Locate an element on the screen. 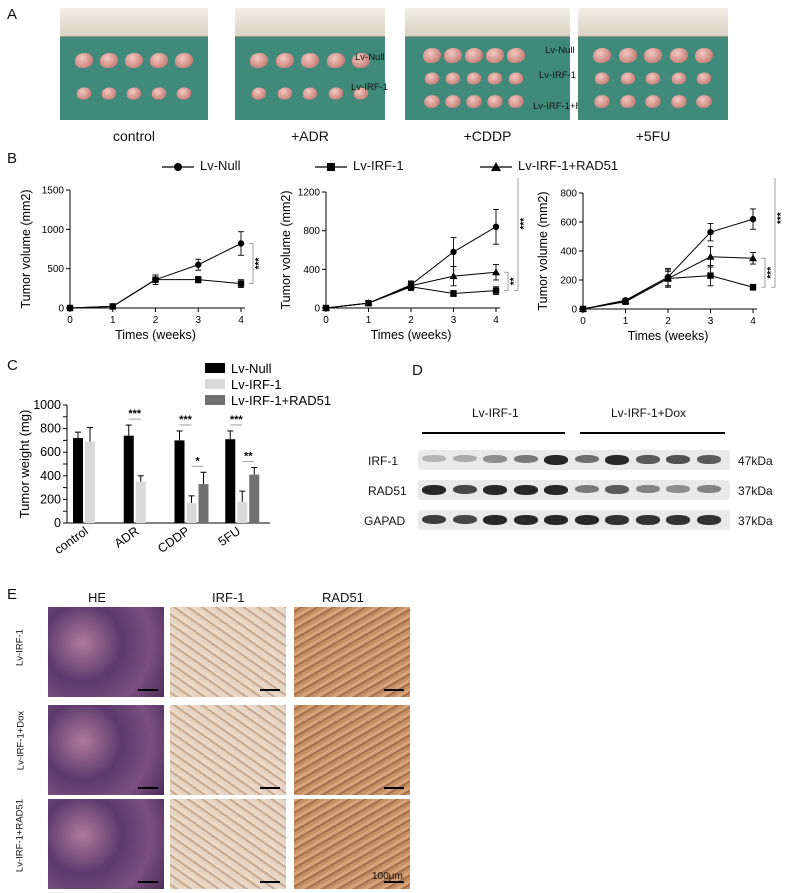 Image resolution: width=791 pixels, height=893 pixels. blot-row-label-rad51: RAD51 is located at coordinates (387, 491).